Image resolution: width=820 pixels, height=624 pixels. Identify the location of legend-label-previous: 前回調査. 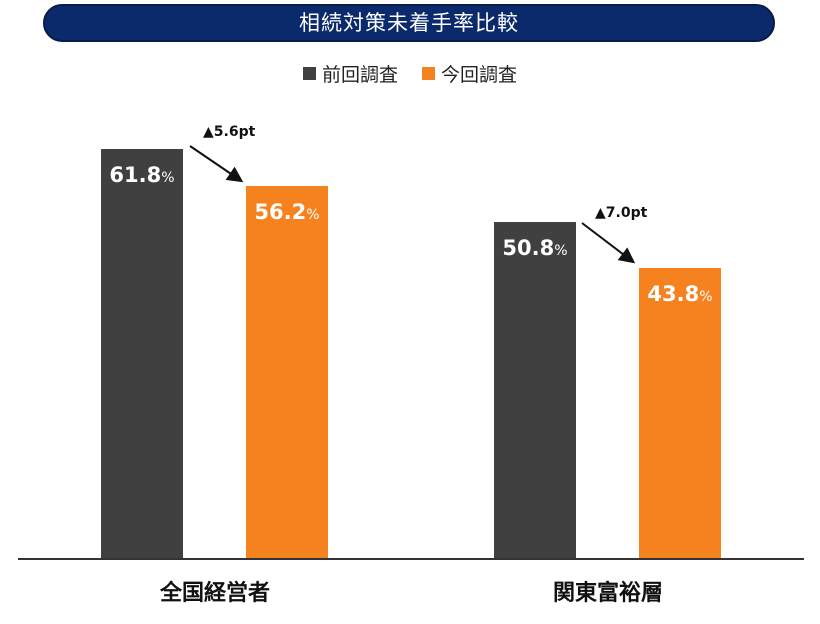
(359, 75).